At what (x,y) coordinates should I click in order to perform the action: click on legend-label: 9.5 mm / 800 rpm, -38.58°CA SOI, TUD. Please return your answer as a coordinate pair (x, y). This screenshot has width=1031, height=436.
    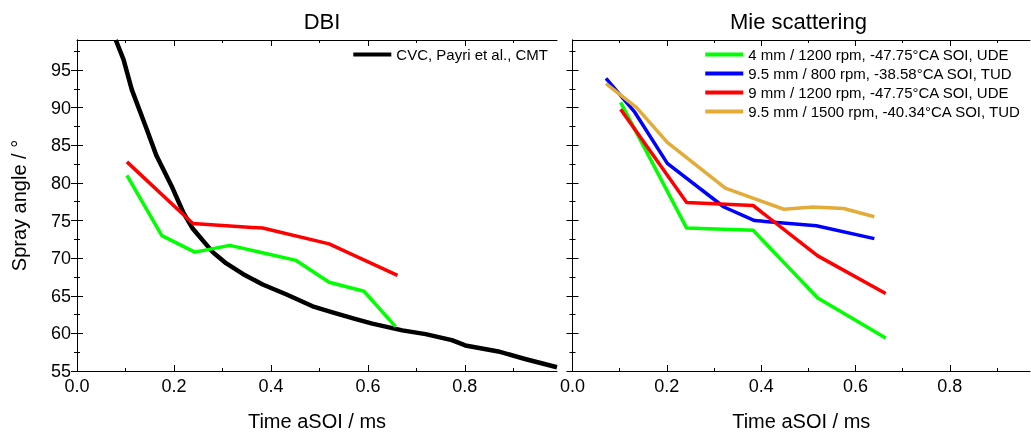
    Looking at the image, I should click on (880, 73).